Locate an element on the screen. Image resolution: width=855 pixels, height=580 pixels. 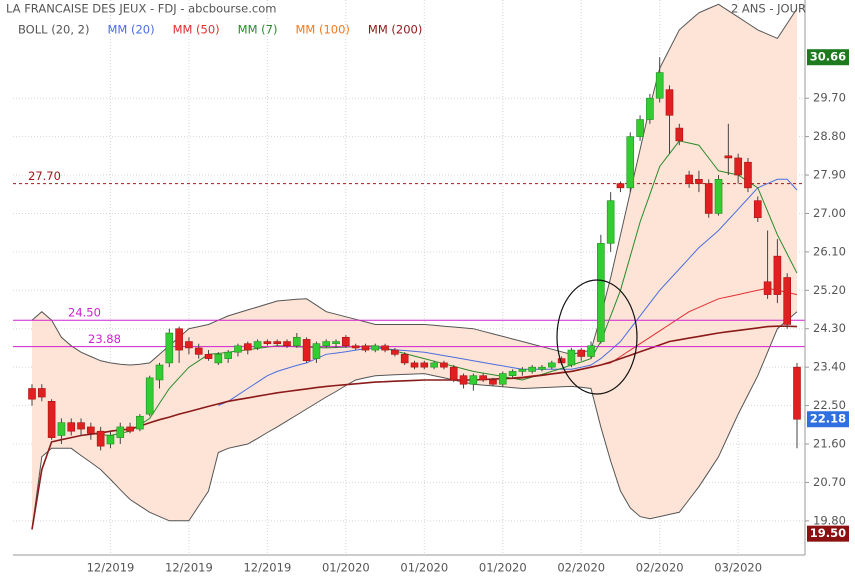
level-label: 27.70 is located at coordinates (44, 176).